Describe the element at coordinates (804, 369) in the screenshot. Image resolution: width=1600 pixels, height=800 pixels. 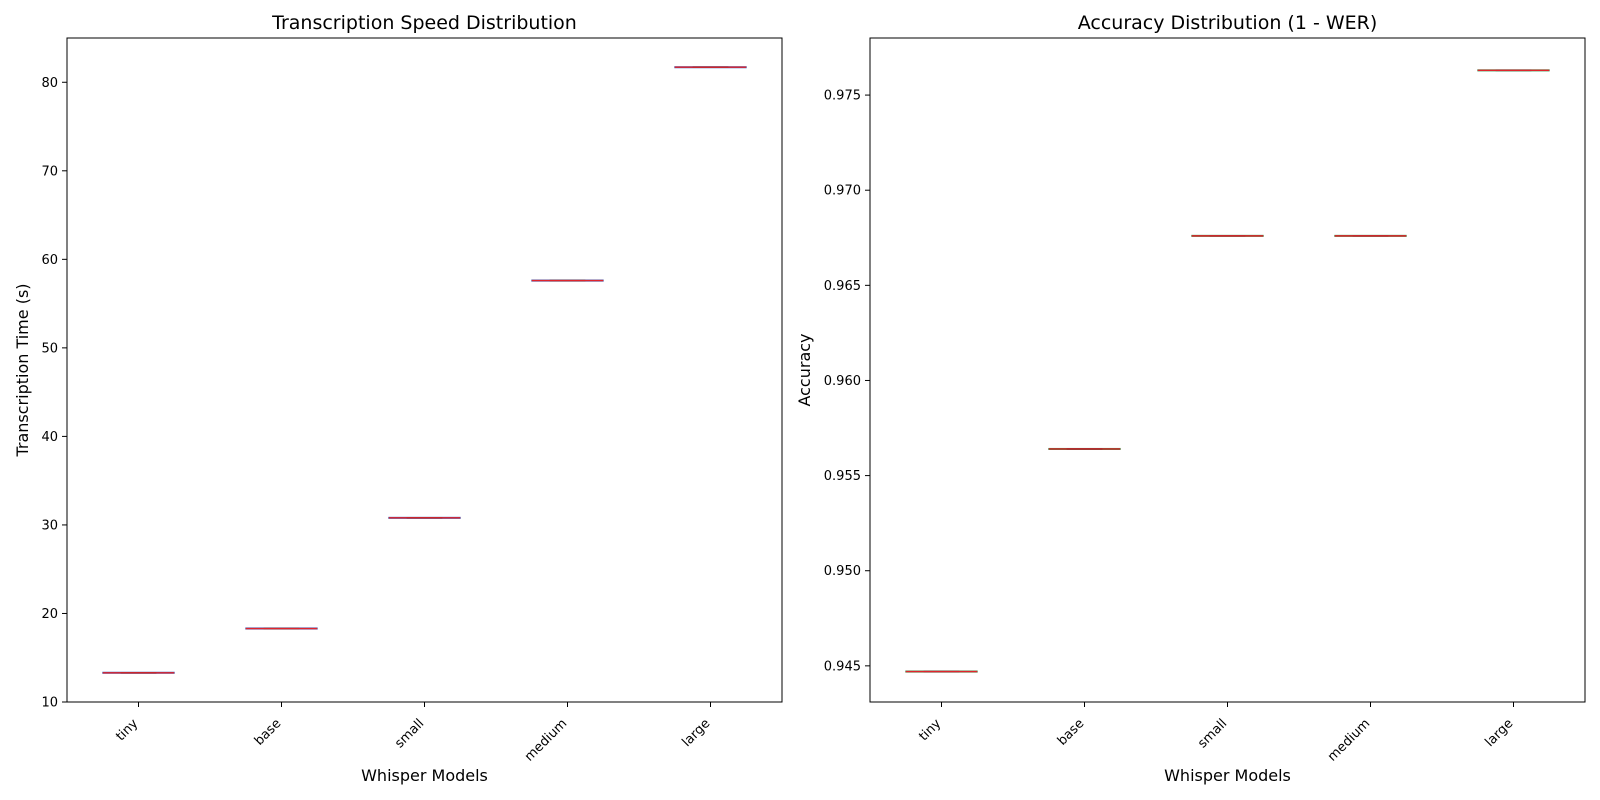
I see `y-axis-label: Accuracy` at that location.